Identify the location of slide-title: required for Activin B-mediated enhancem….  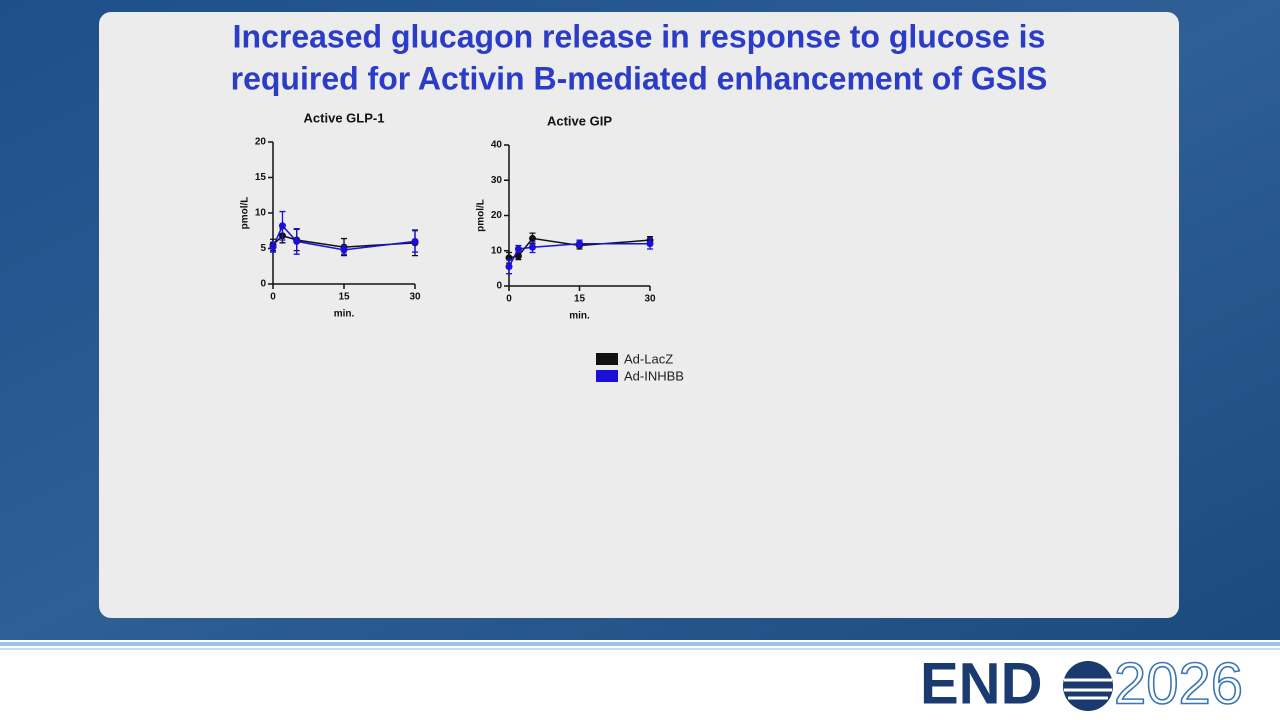
(639, 78).